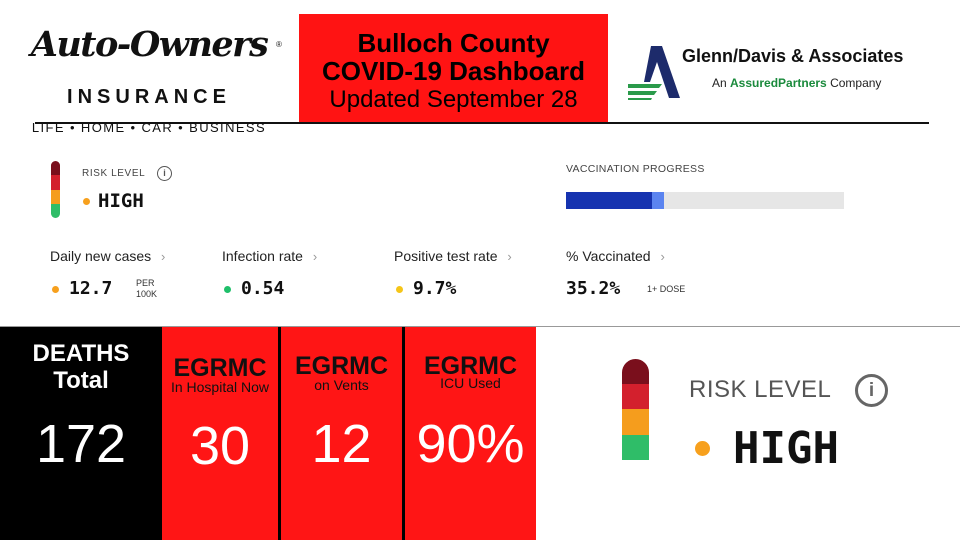 The height and width of the screenshot is (540, 960). Describe the element at coordinates (101, 256) in the screenshot. I see `metric-label: Daily new cases` at that location.